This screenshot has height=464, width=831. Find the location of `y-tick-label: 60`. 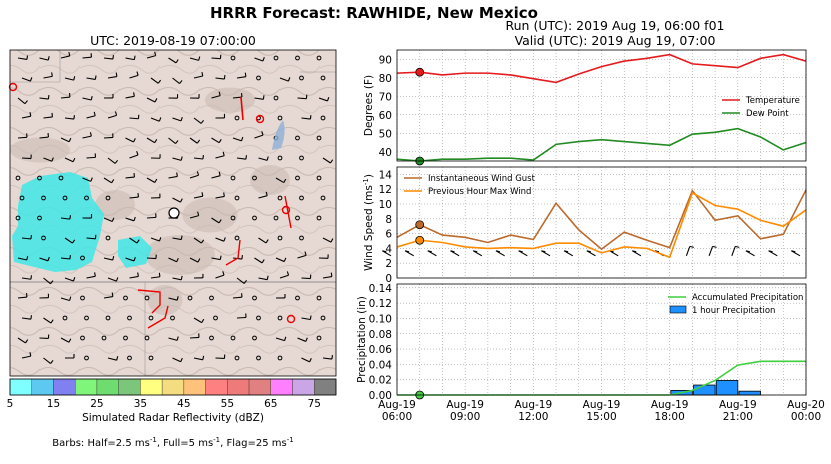

y-tick-label: 60 is located at coordinates (385, 116).